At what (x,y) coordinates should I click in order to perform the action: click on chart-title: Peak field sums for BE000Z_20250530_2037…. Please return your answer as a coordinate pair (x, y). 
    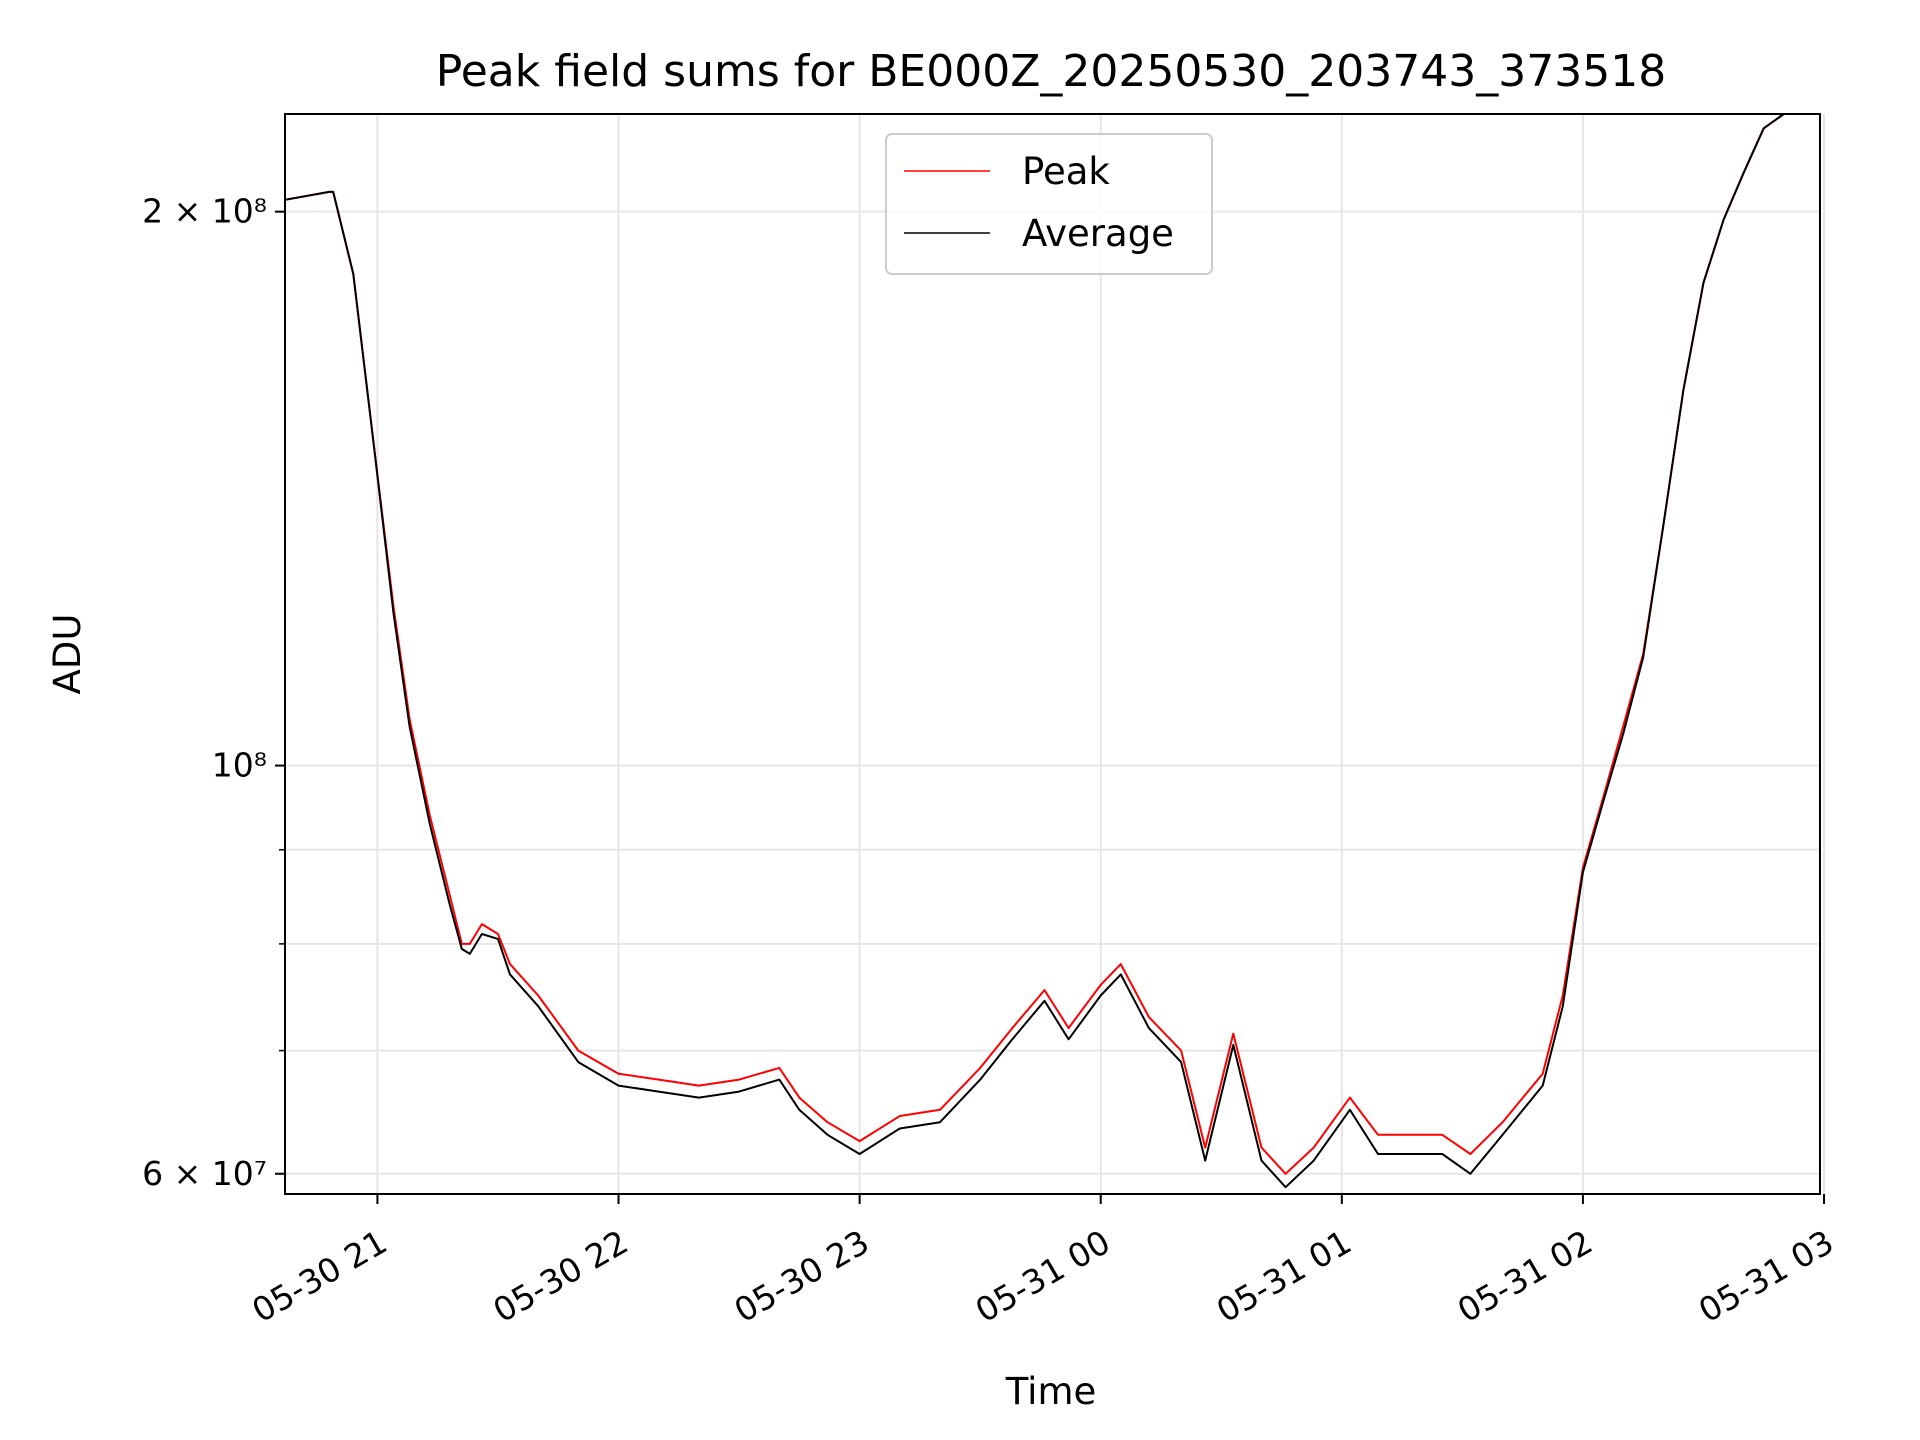
    Looking at the image, I should click on (1051, 71).